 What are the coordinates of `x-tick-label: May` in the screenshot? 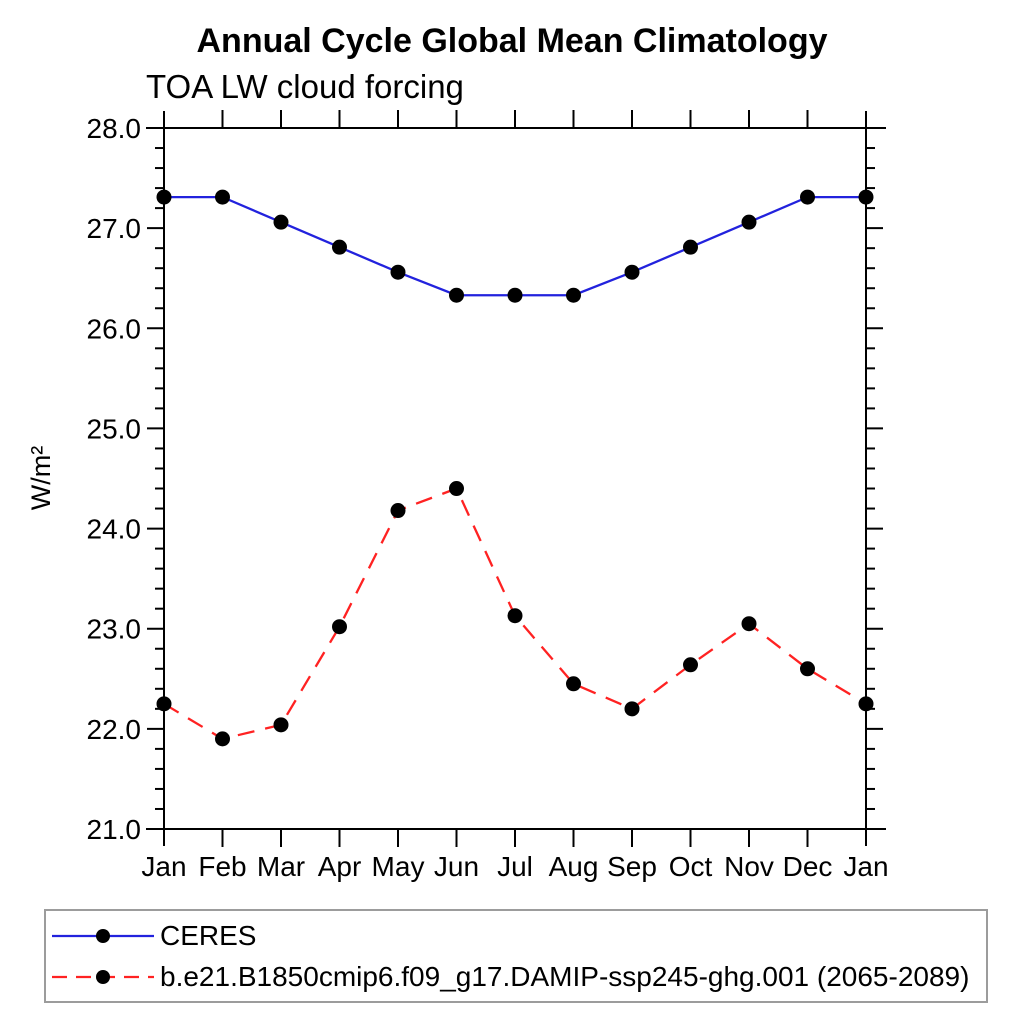 It's located at (398, 866).